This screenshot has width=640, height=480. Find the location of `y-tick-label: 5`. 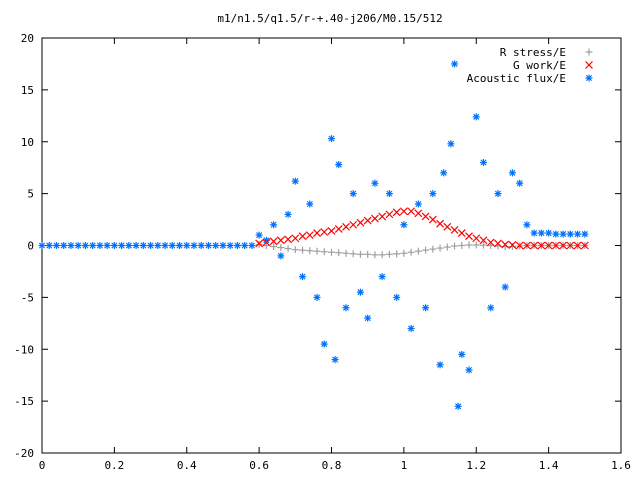

y-tick-label: 5 is located at coordinates (30, 194).